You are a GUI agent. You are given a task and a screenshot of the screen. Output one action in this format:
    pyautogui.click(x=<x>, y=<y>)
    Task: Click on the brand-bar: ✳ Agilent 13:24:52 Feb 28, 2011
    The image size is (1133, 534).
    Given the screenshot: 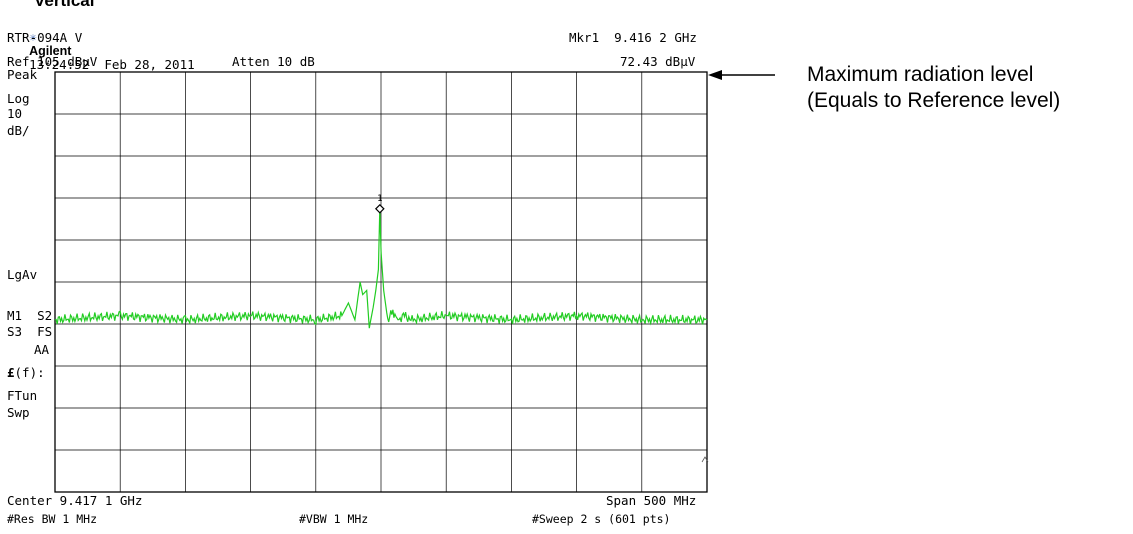 What is the action you would take?
    pyautogui.click(x=104, y=44)
    